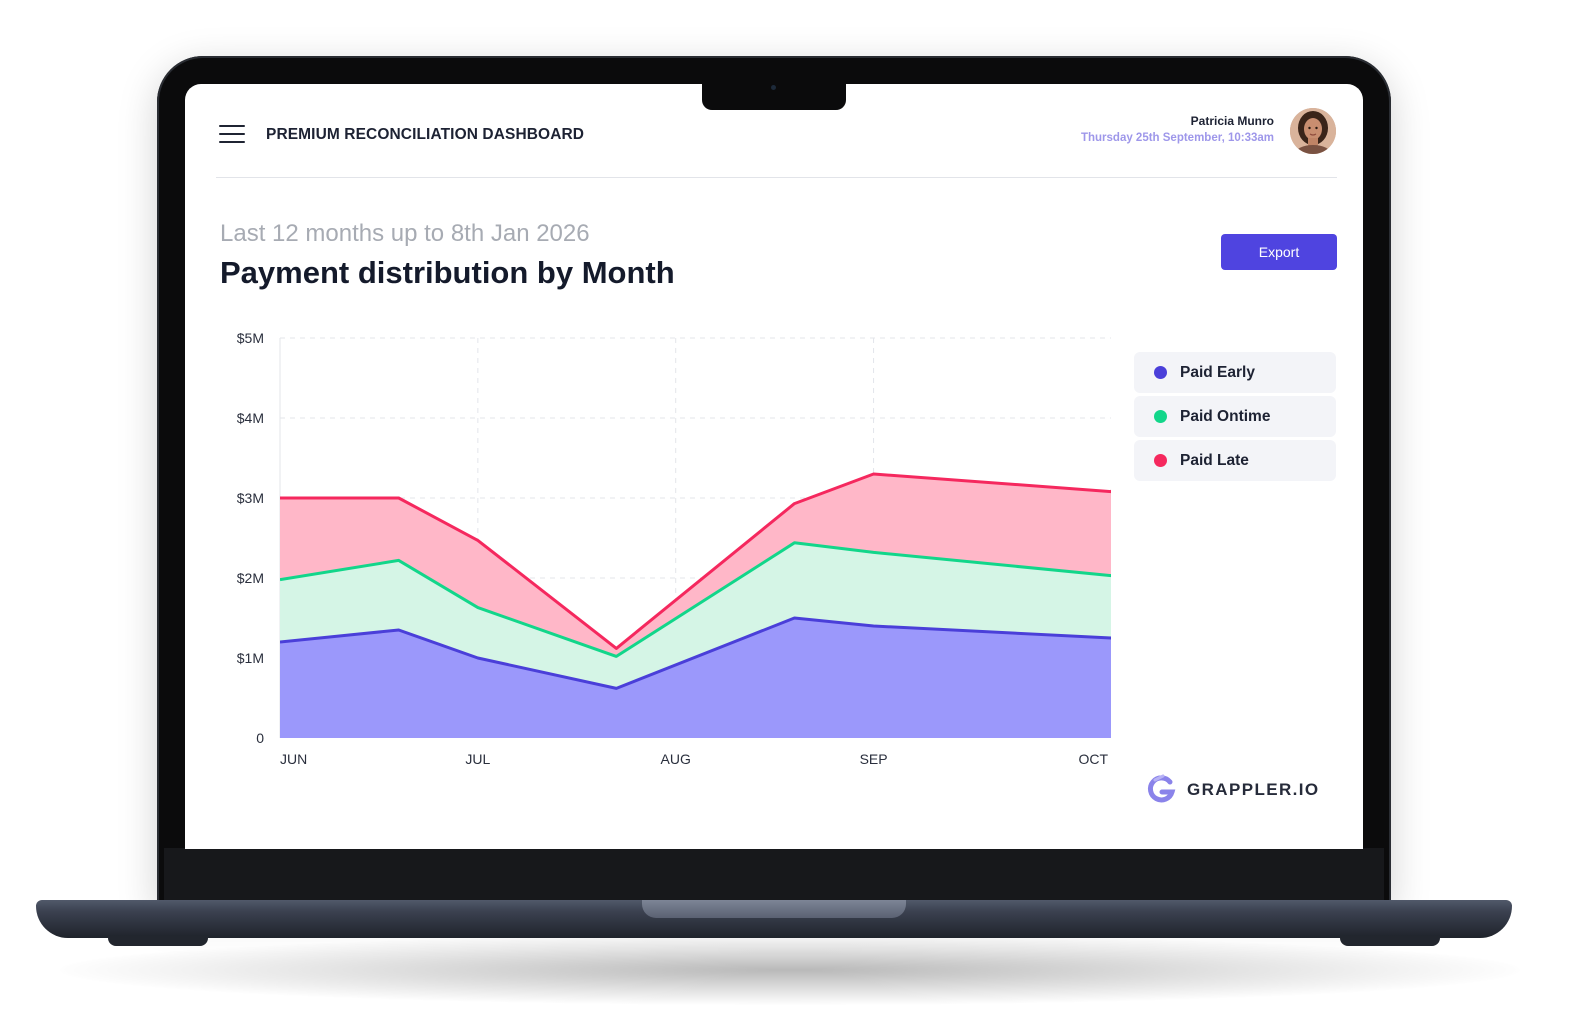 Image resolution: width=1579 pixels, height=1029 pixels. I want to click on grappler-logo-icon, so click(1161, 788).